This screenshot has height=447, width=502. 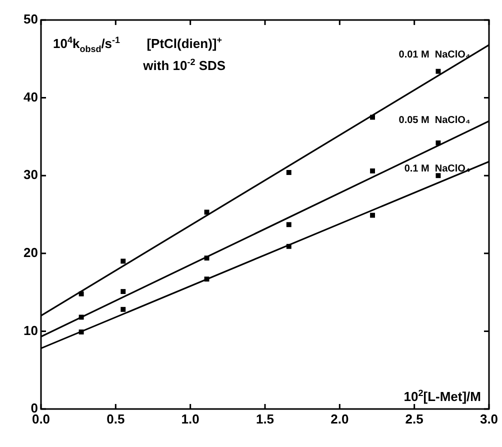 What do you see at coordinates (31, 174) in the screenshot?
I see `y-tick-label: 30` at bounding box center [31, 174].